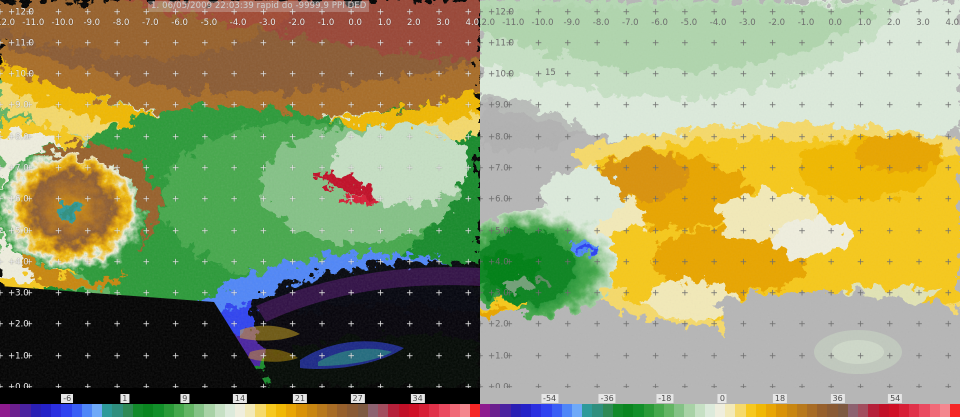  What do you see at coordinates (384, 22) in the screenshot?
I see `x-axis-label: 1.0` at bounding box center [384, 22].